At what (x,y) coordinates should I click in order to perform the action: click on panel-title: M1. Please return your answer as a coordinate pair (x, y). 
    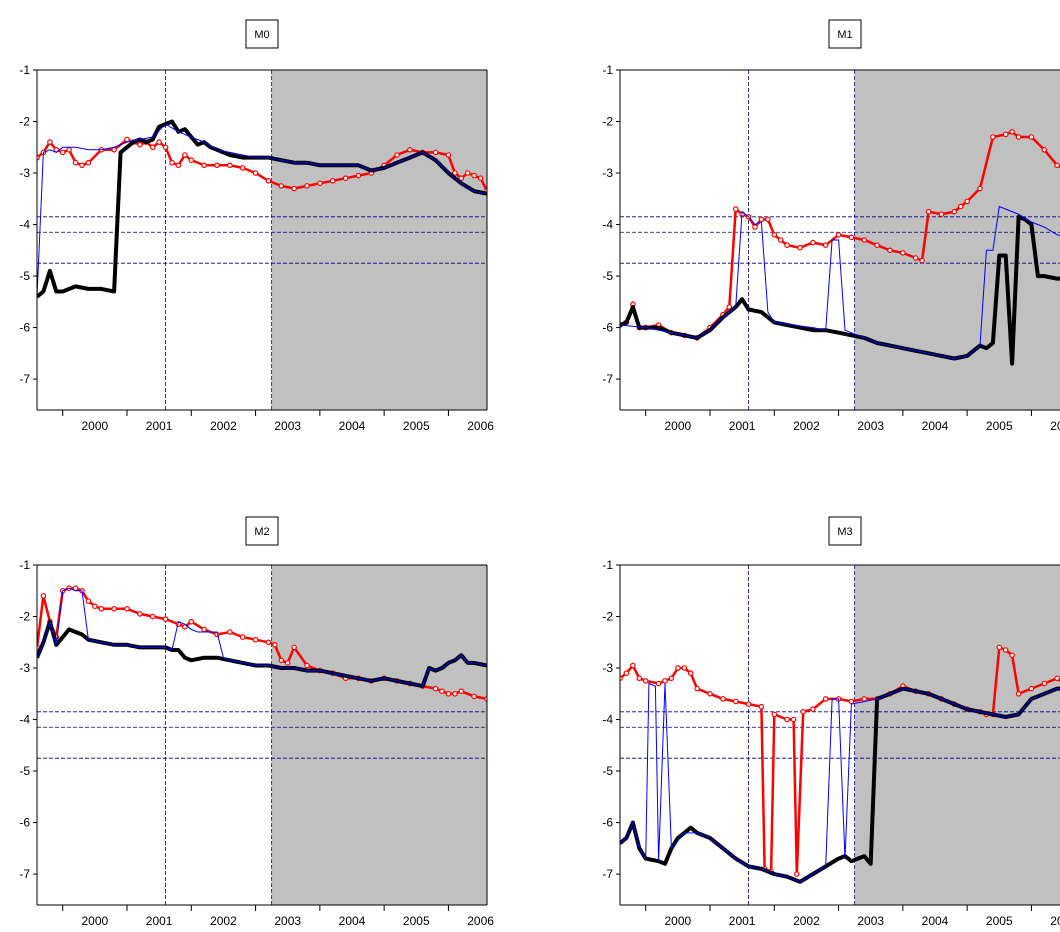
    Looking at the image, I should click on (844, 35).